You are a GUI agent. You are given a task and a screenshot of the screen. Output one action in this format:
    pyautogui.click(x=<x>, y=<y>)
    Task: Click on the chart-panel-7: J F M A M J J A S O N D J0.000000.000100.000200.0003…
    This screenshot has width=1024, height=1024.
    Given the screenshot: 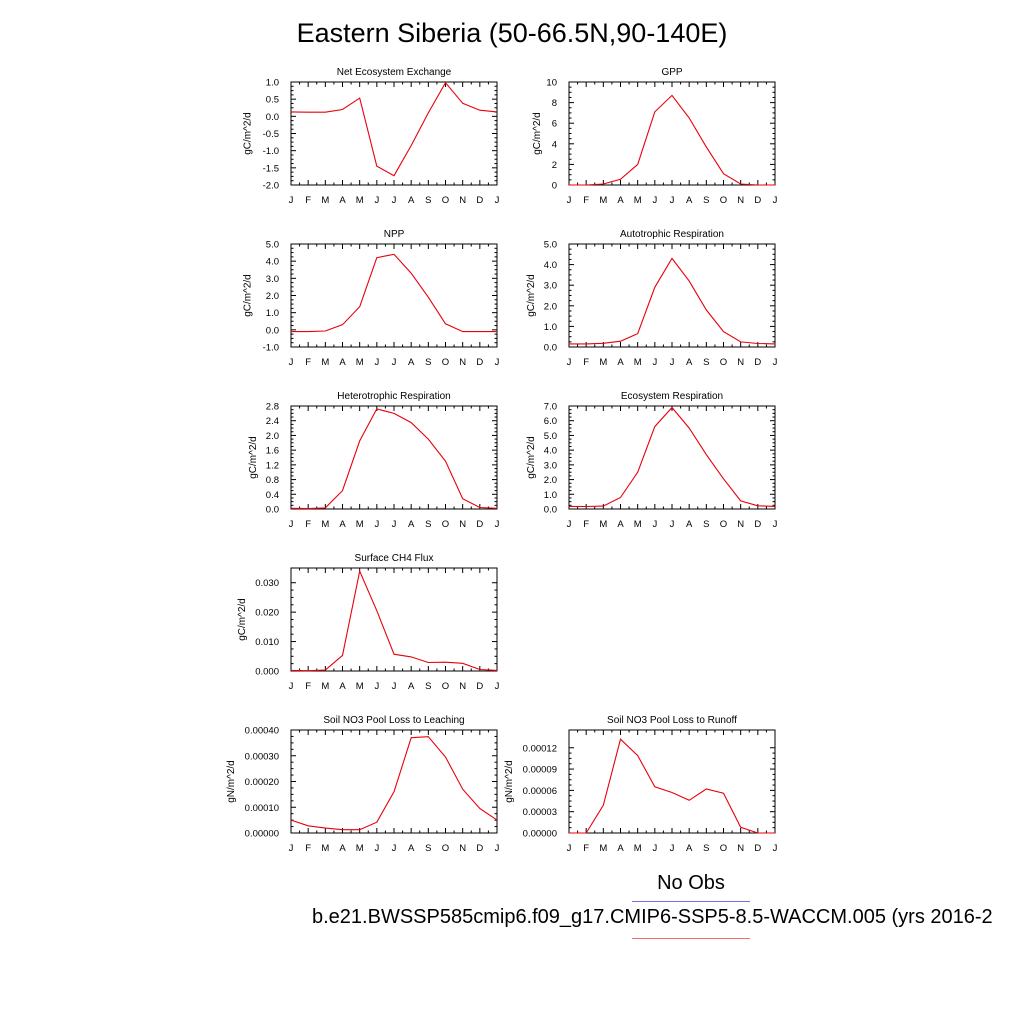 What is the action you would take?
    pyautogui.click(x=363, y=784)
    